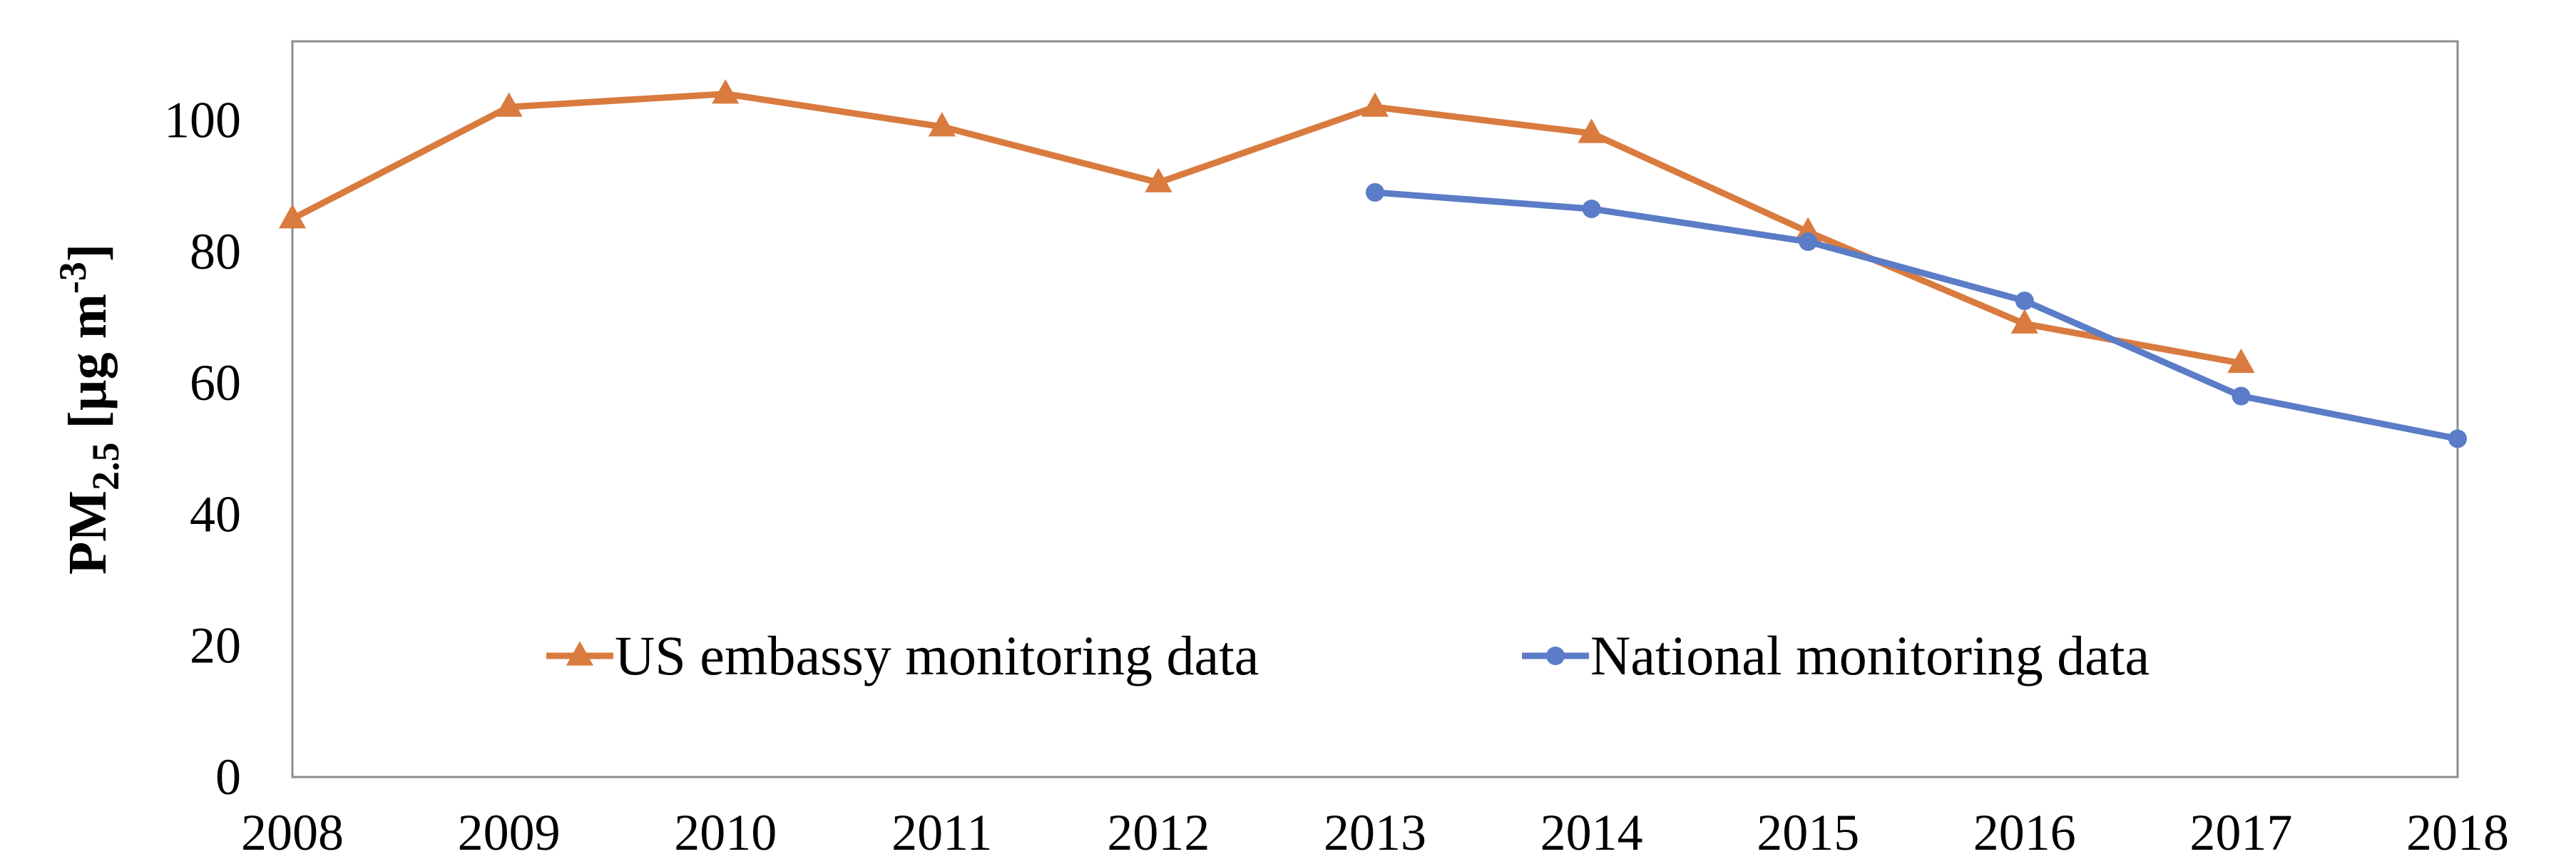 The width and height of the screenshot is (2576, 864). Describe the element at coordinates (215, 645) in the screenshot. I see `y-tick-label: 20` at that location.